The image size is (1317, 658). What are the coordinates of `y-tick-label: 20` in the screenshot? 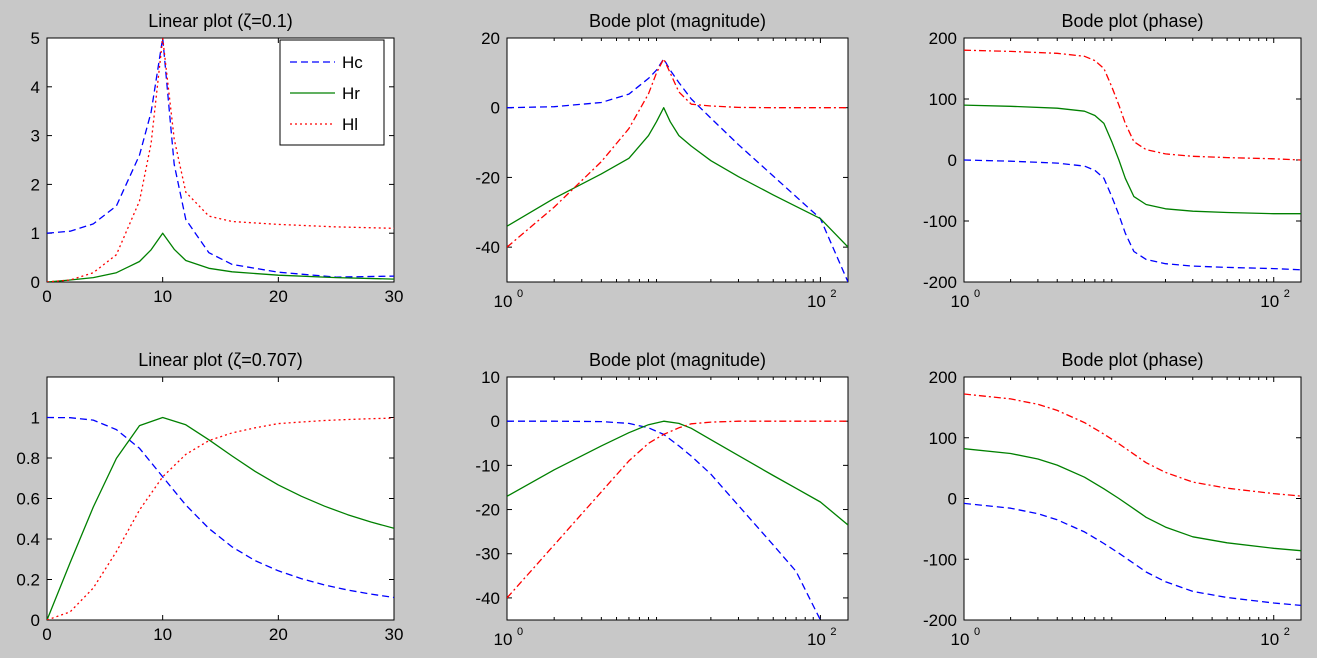 It's located at (490, 38).